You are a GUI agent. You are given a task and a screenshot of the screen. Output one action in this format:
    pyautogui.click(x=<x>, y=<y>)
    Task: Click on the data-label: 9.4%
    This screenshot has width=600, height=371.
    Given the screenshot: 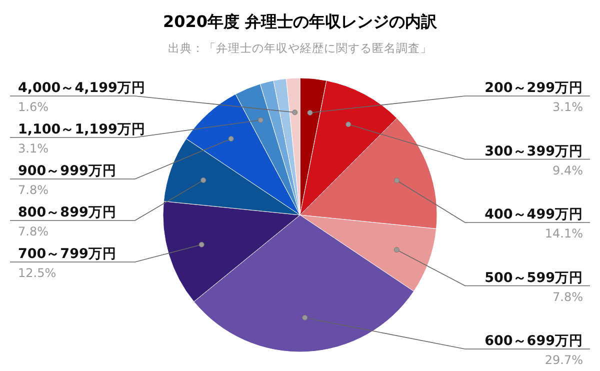 What is the action you would take?
    pyautogui.click(x=567, y=170)
    